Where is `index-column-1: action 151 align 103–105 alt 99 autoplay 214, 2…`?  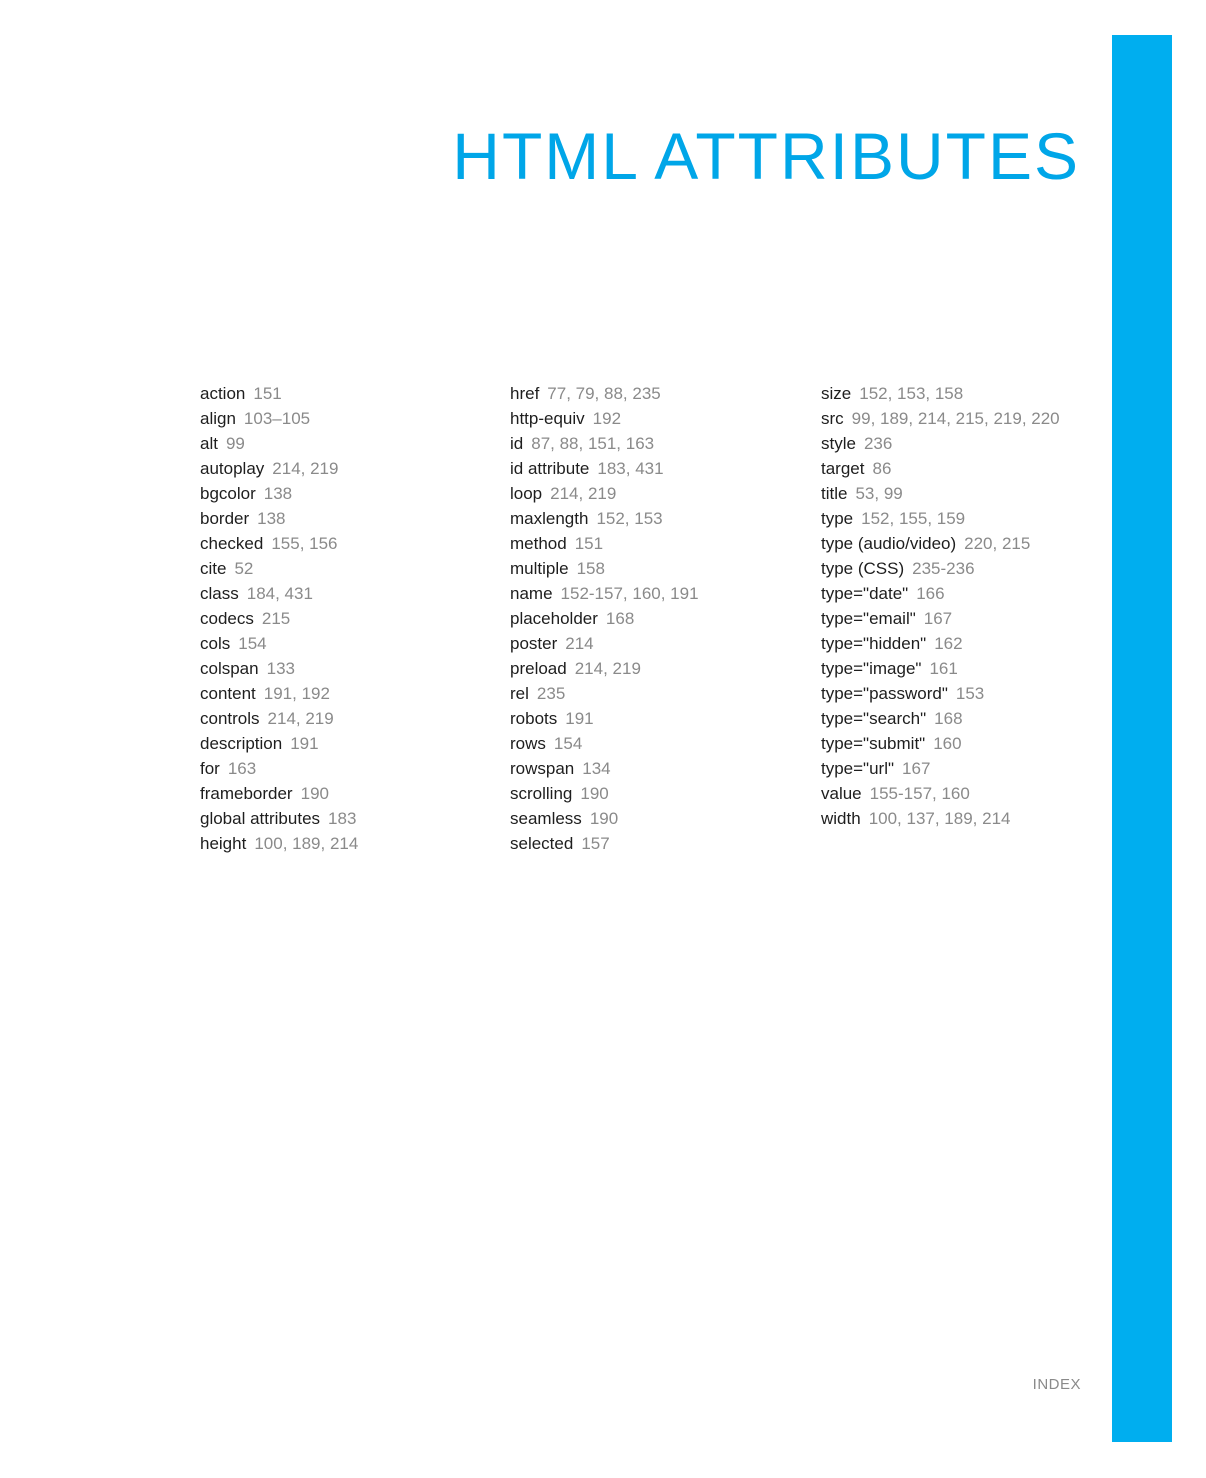
index-column-1: action 151 align 103–105 alt 99 autoplay 214, 2… is located at coordinates (279, 618).